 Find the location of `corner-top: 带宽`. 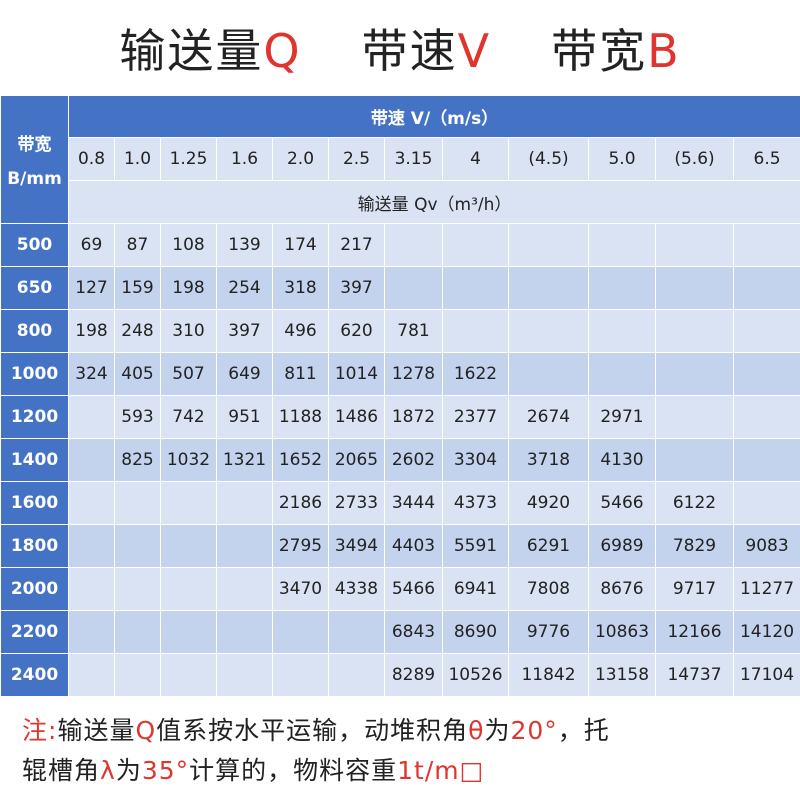

corner-top: 带宽 is located at coordinates (34, 145).